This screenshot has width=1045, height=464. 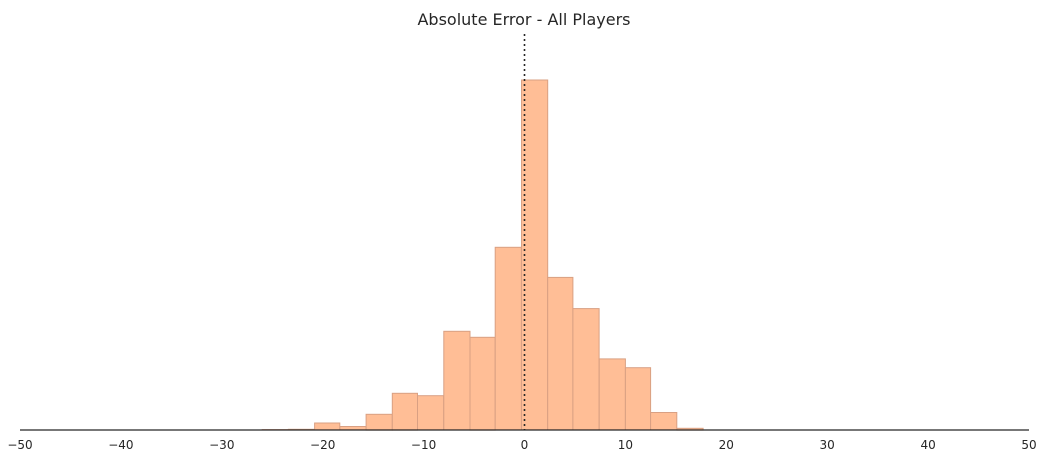 What do you see at coordinates (827, 445) in the screenshot?
I see `x-tick-label: 30` at bounding box center [827, 445].